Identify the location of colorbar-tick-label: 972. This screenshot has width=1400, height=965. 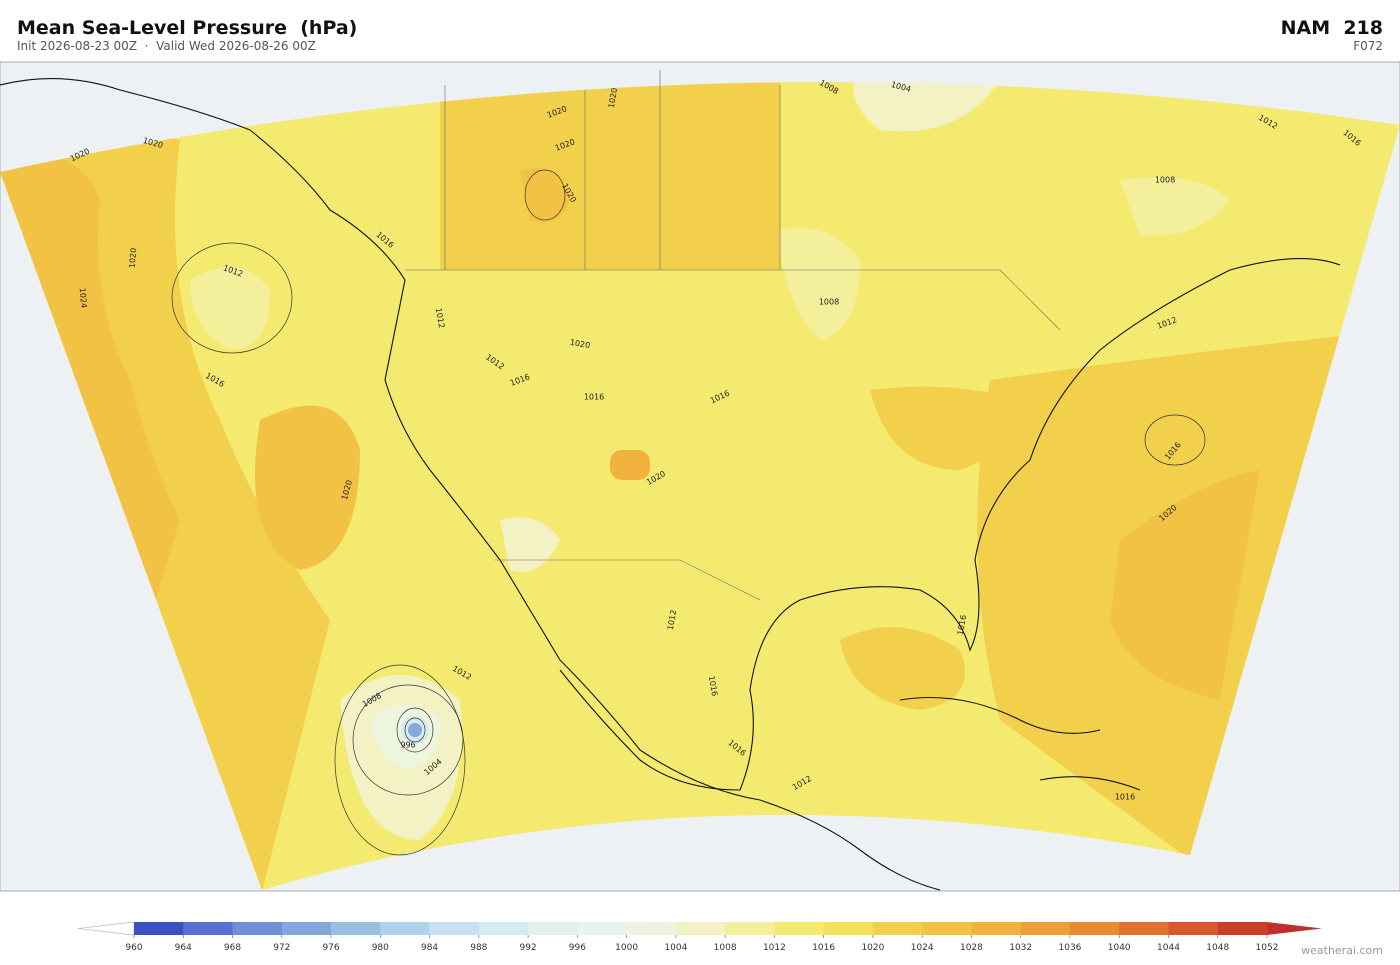
(281, 948).